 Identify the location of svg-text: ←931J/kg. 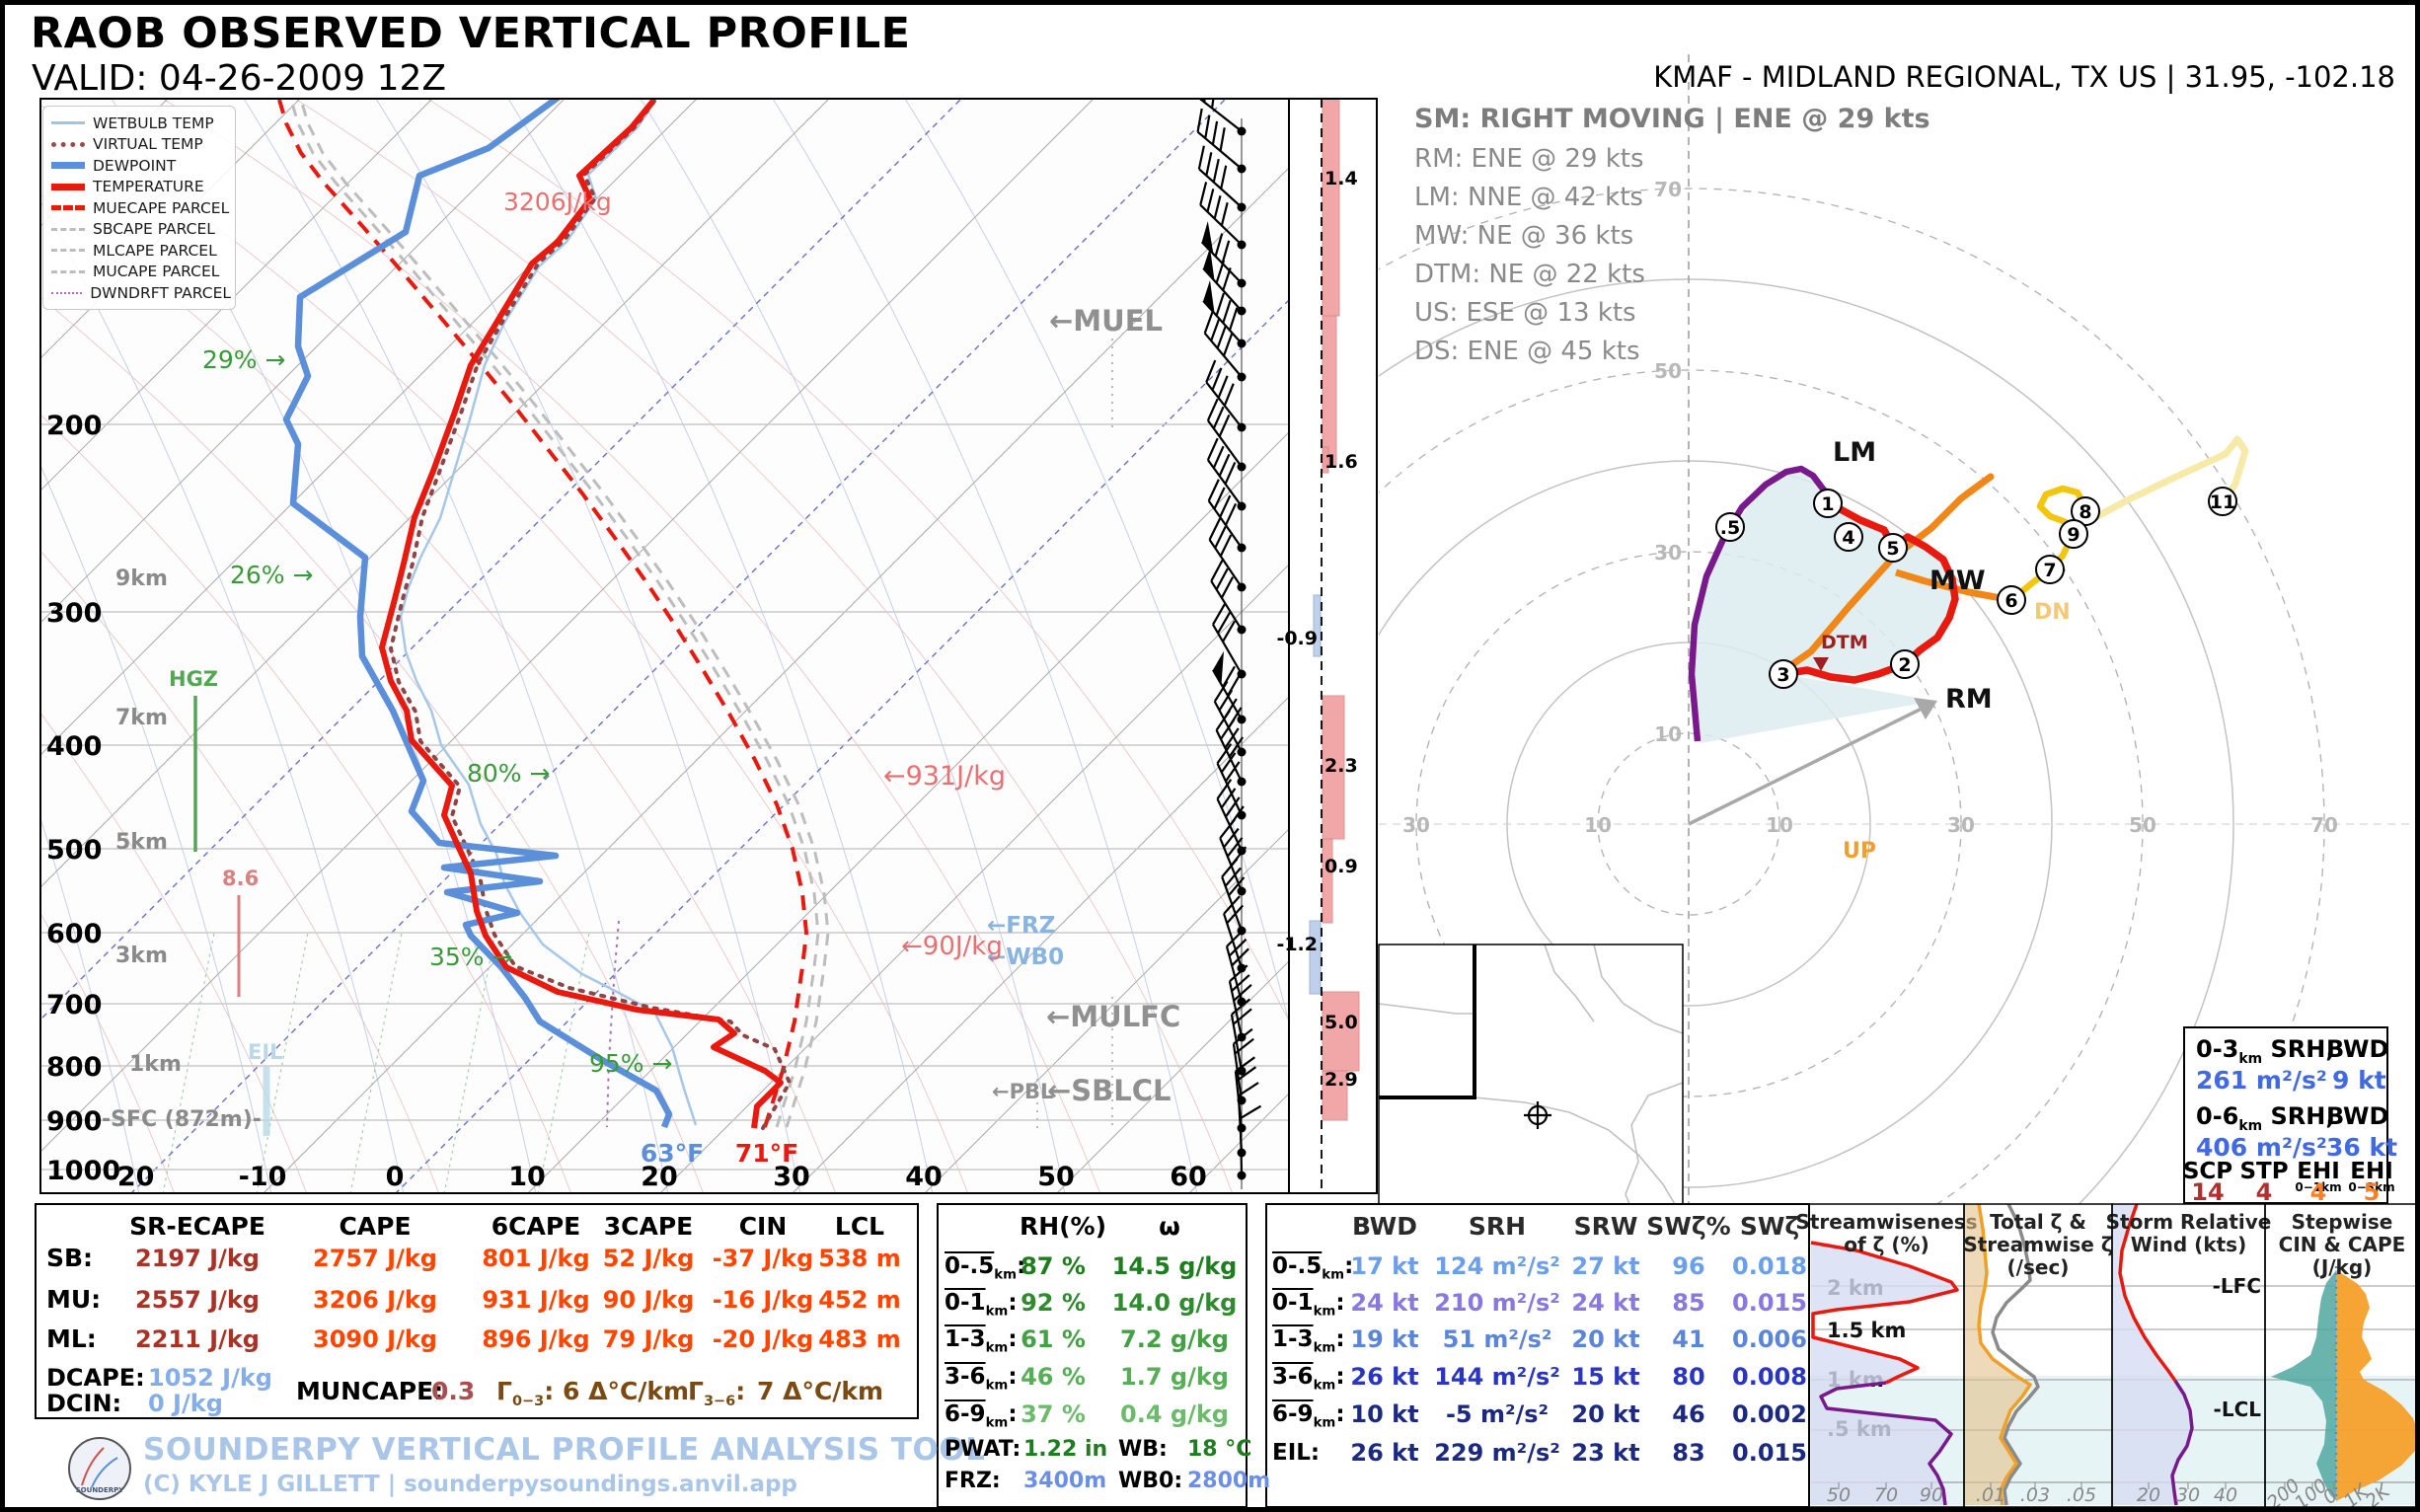
(944, 777).